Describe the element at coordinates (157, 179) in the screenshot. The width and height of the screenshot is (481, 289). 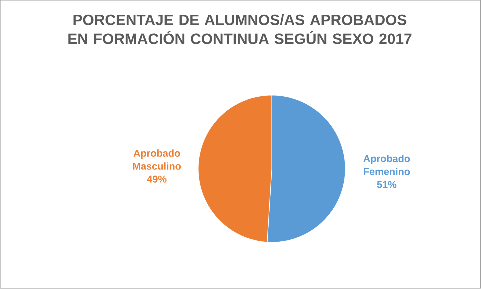
I see `data-label: 49%` at that location.